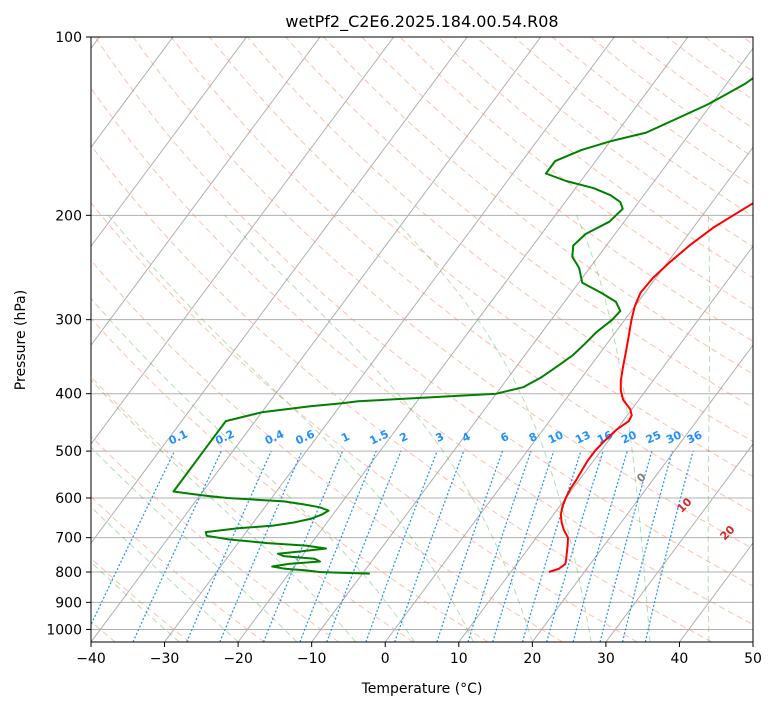 This screenshot has height=708, width=775. What do you see at coordinates (21, 340) in the screenshot?
I see `y-axis-label: Pressure (hPa)` at bounding box center [21, 340].